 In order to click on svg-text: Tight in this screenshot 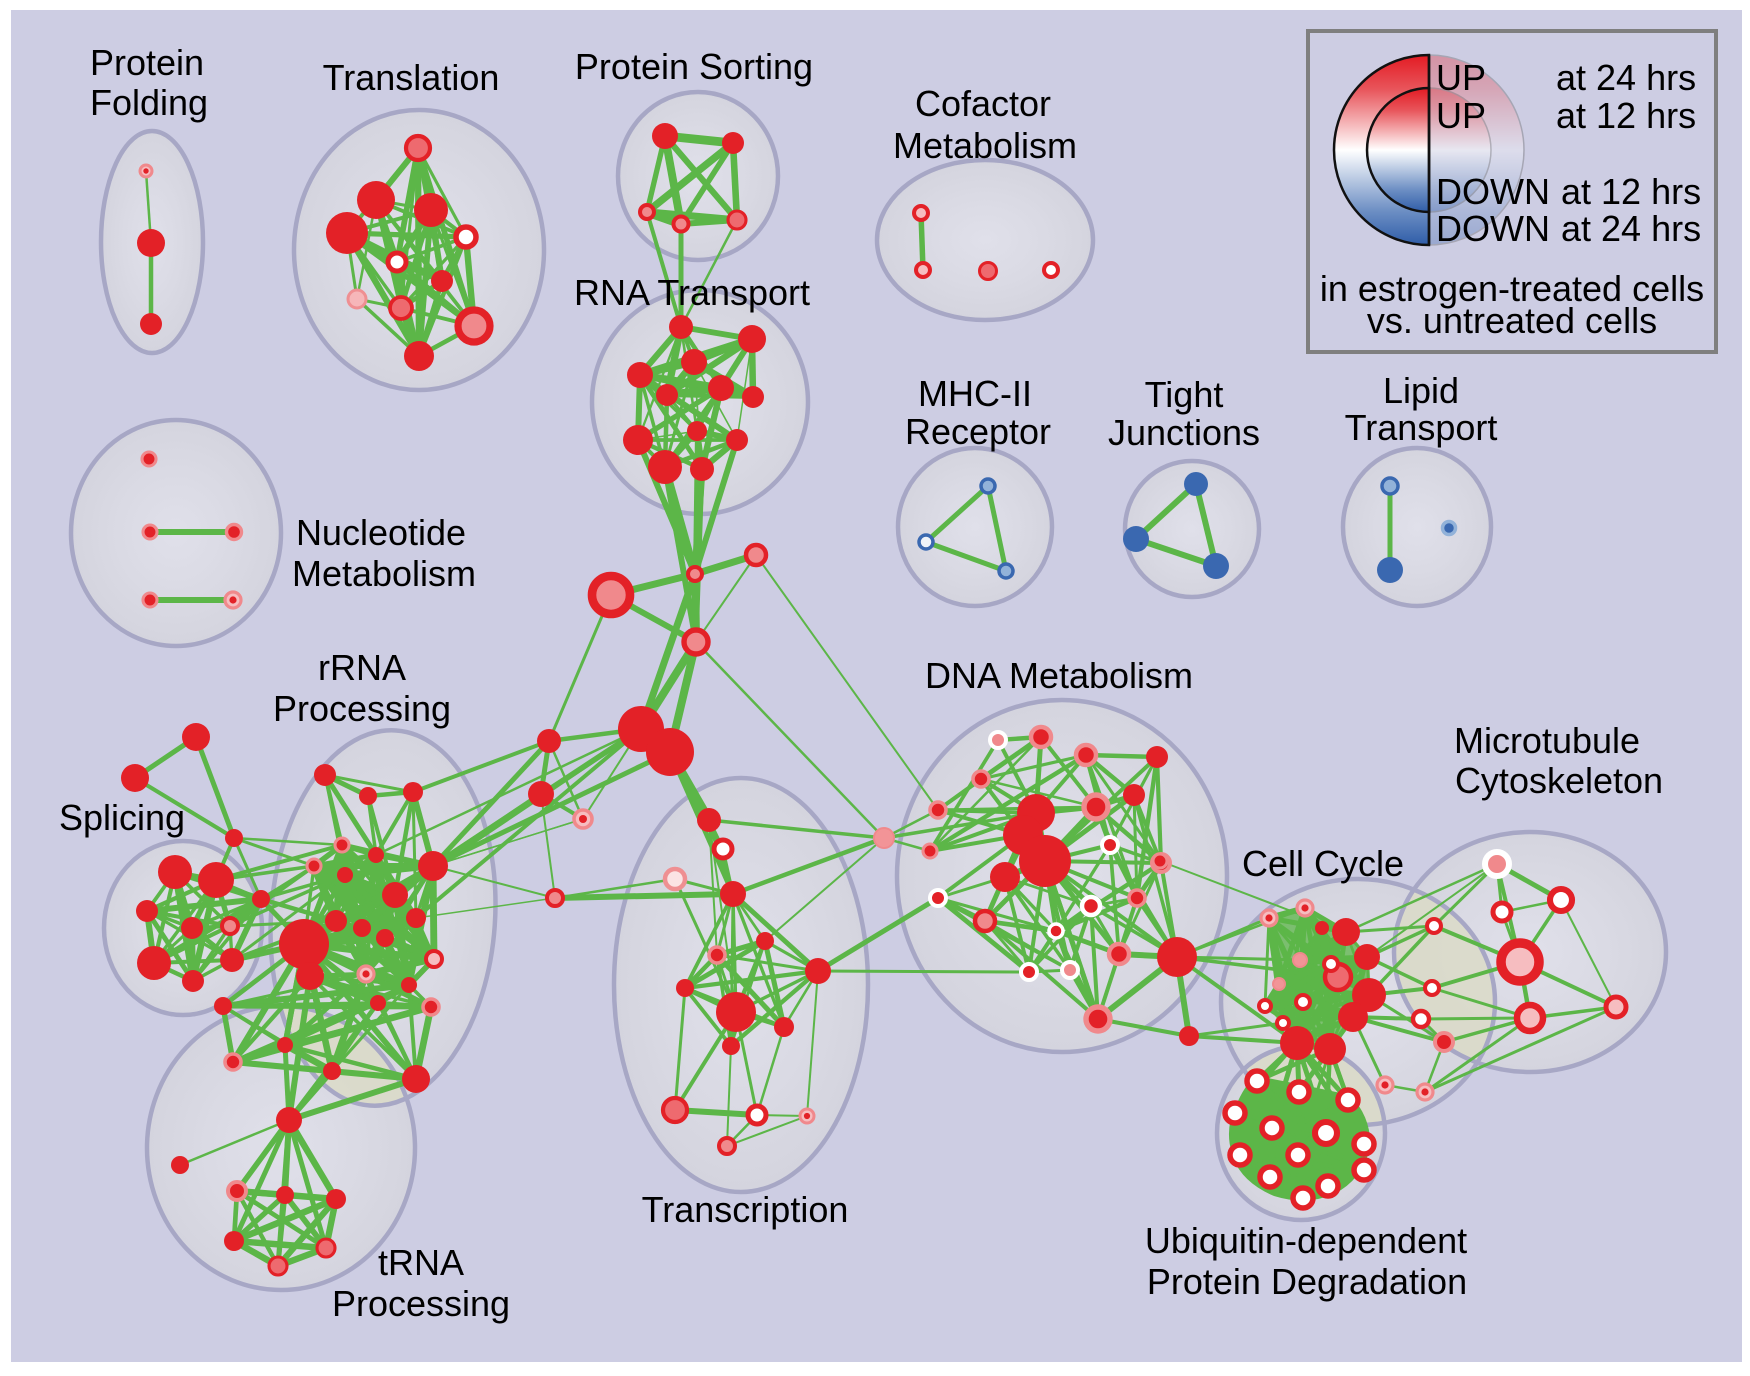, I will do `click(1184, 394)`.